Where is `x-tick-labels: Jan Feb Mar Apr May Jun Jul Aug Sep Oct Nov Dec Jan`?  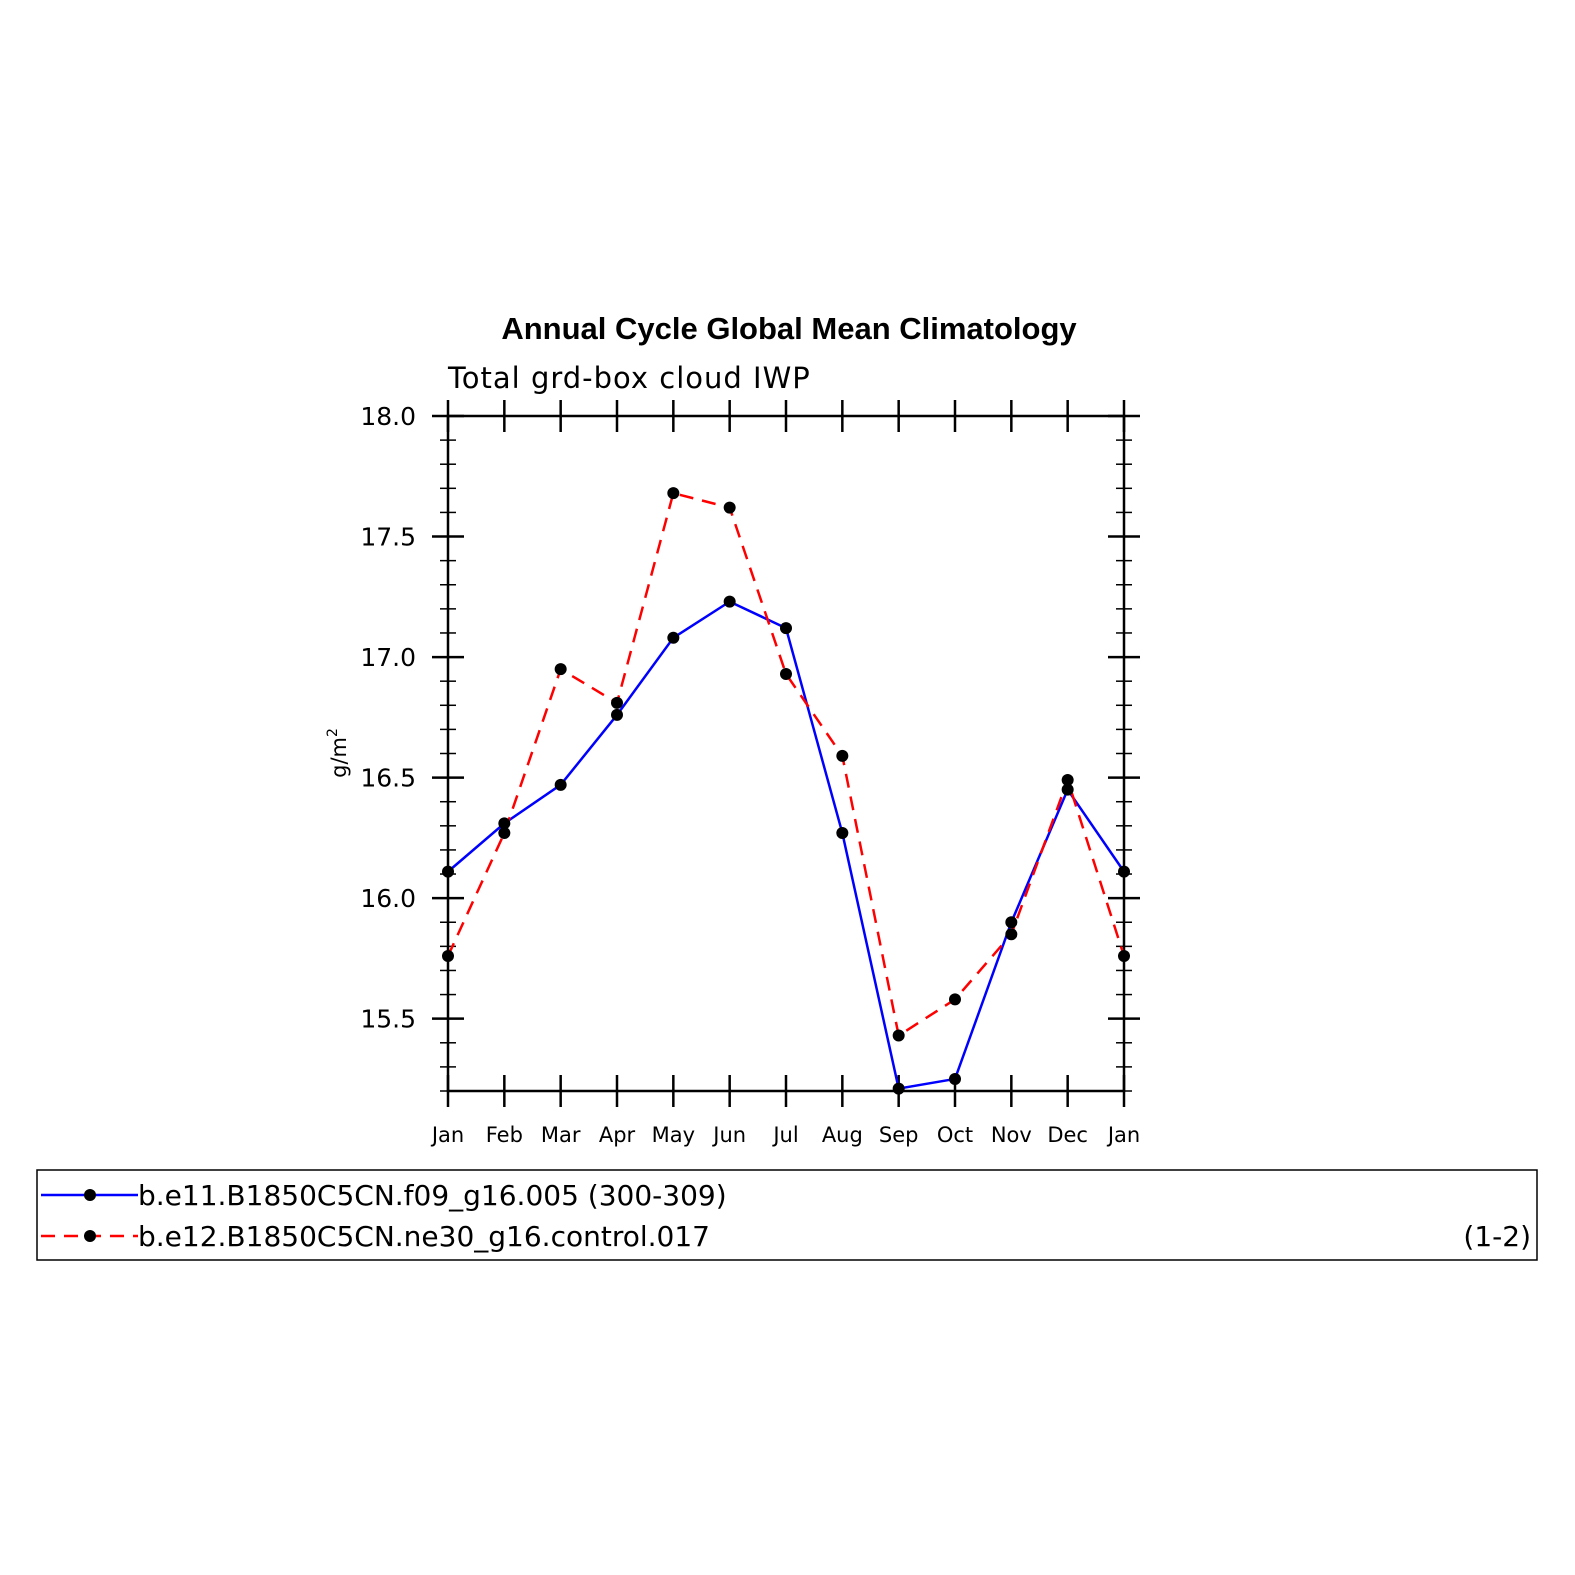
x-tick-labels: Jan Feb Mar Apr May Jun Jul Aug Sep Oct Nov Dec Jan is located at coordinates (785, 1135).